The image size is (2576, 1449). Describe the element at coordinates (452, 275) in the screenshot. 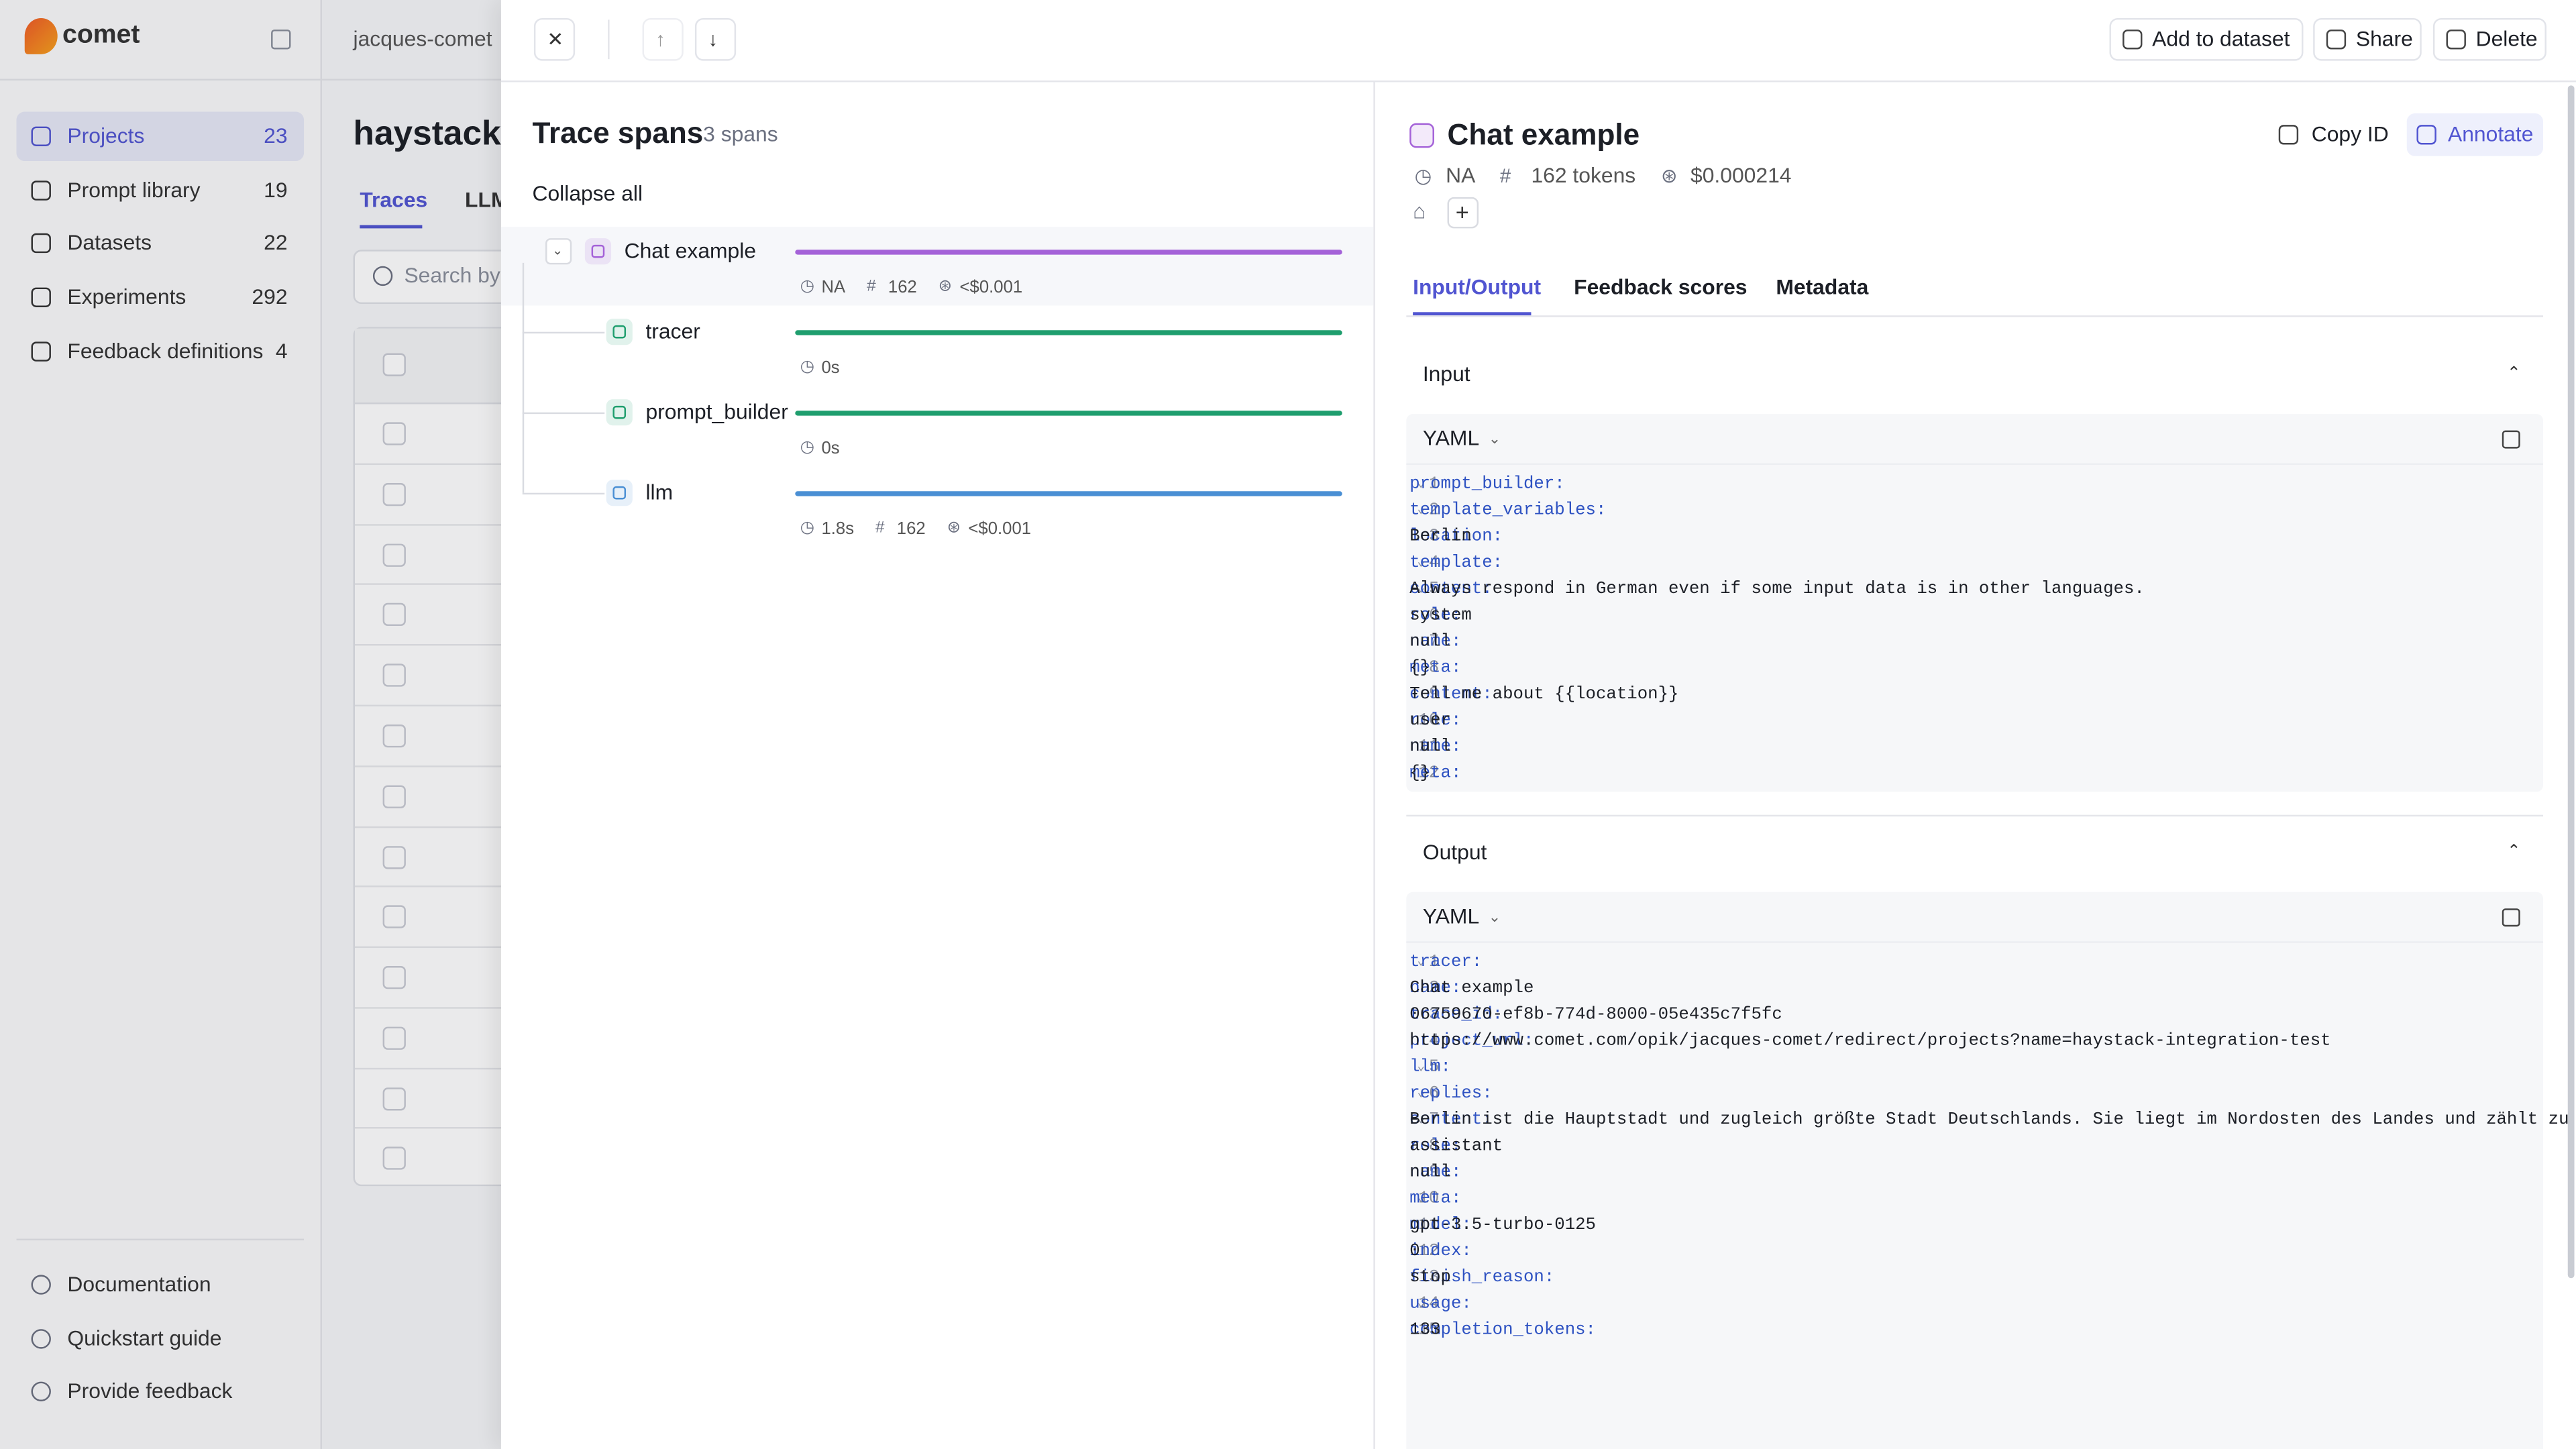

I see `search-placeholder: Search by` at that location.